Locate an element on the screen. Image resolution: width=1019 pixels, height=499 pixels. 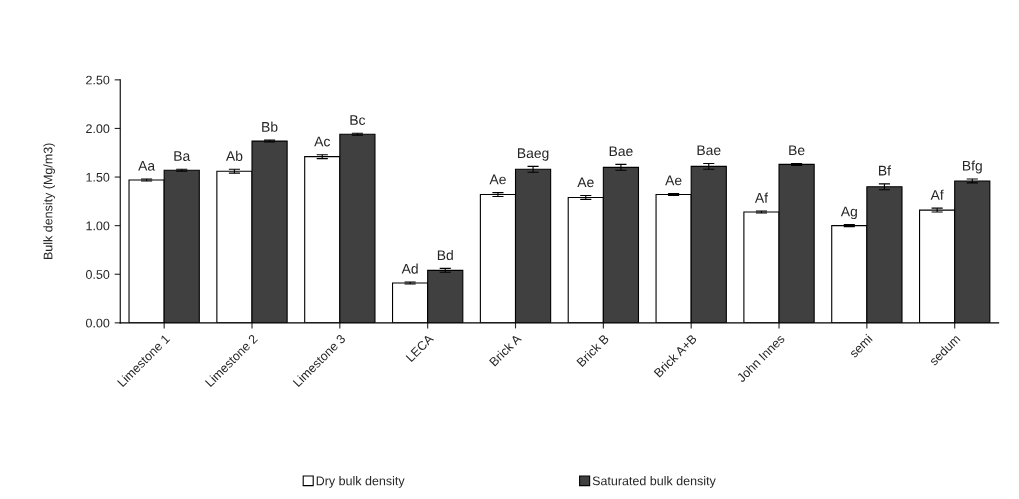
data-label: Bd is located at coordinates (445, 255).